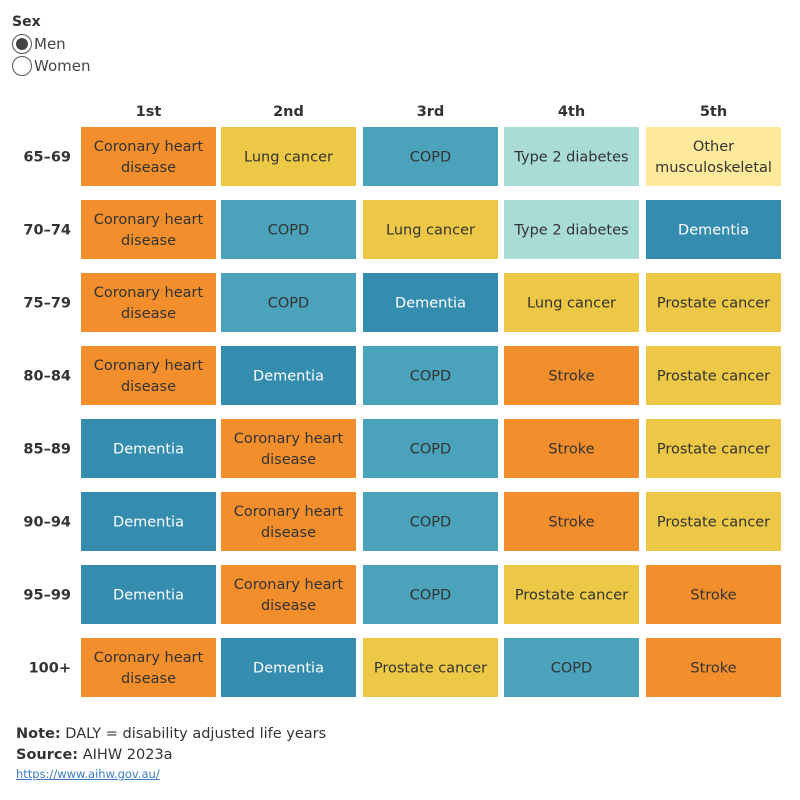 This screenshot has width=800, height=800. What do you see at coordinates (125, 755) in the screenshot?
I see `source-text: AIHW 2023a` at bounding box center [125, 755].